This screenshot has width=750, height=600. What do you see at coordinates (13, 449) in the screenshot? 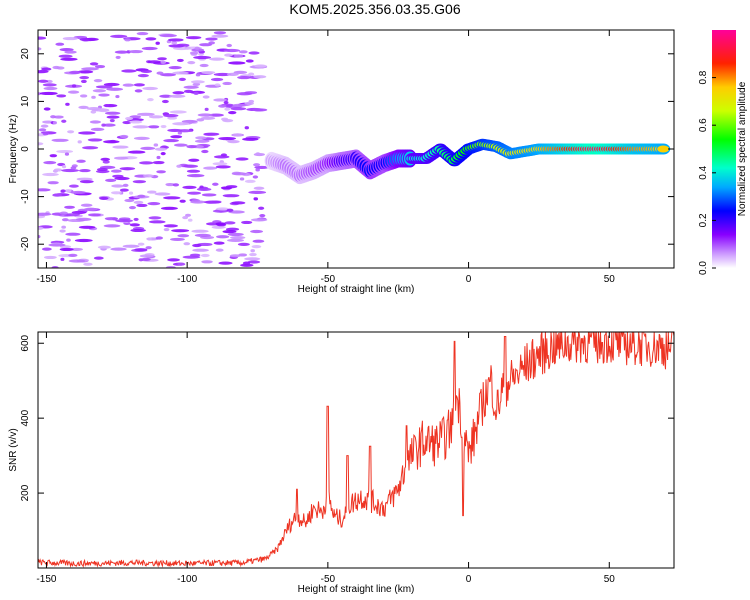
I see `snr-ylabel: SNR (v/v)` at bounding box center [13, 449].